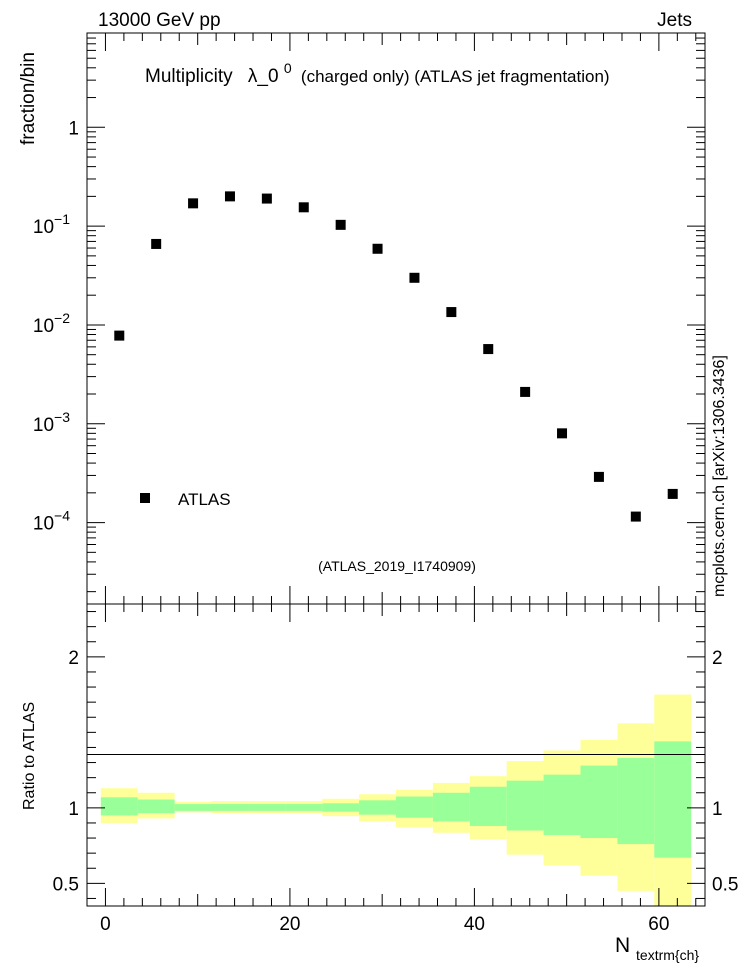 The width and height of the screenshot is (746, 972). What do you see at coordinates (719, 476) in the screenshot?
I see `side-source-label: mcplots.cern.ch [arXiv:1306.3436]` at bounding box center [719, 476].